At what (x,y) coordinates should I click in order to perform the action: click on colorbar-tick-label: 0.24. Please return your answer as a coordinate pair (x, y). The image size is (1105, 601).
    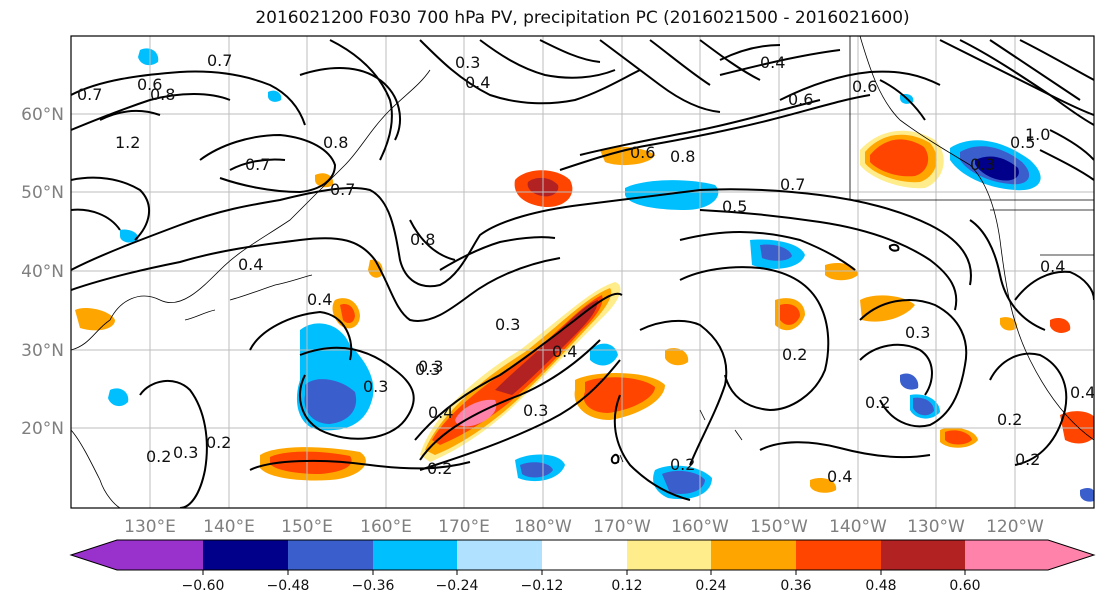
    Looking at the image, I should click on (710, 586).